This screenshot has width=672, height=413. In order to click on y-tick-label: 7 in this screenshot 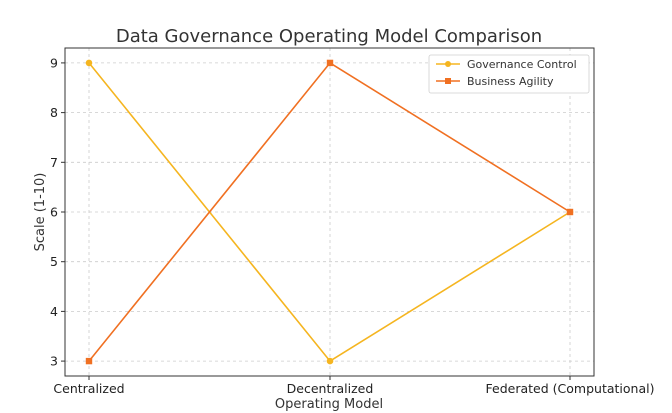, I will do `click(54, 162)`.